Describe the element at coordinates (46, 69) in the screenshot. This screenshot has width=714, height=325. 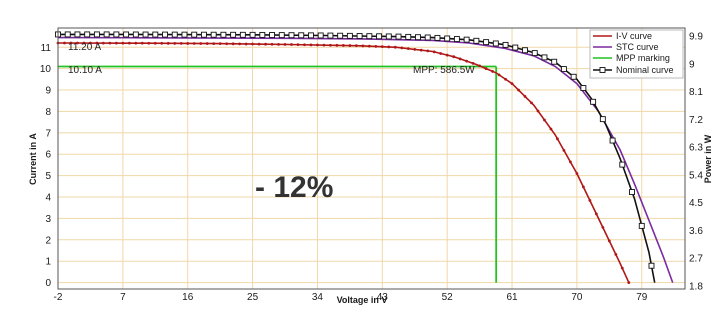
I see `y-tick-label: 10` at that location.